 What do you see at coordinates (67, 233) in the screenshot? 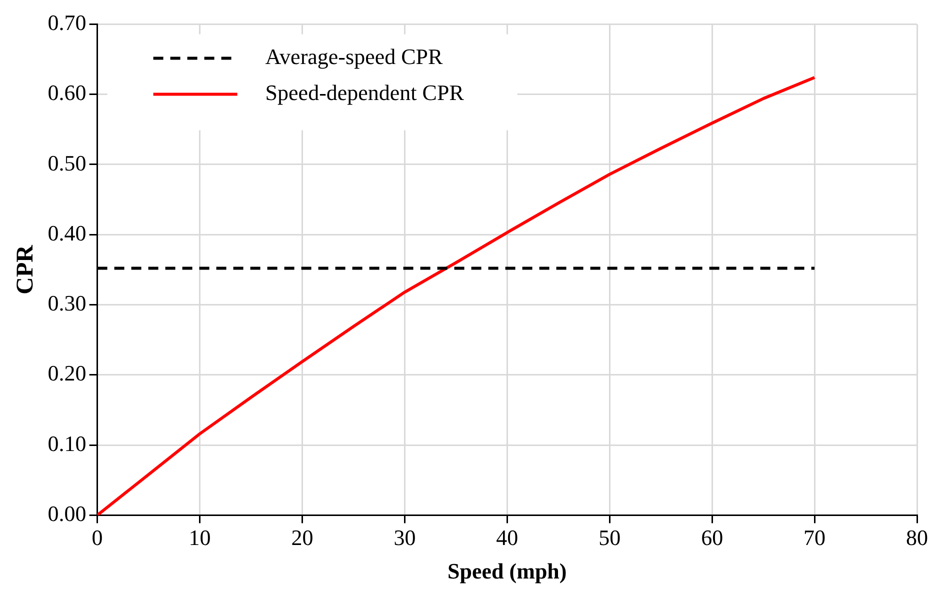
I see `y-tick-label: 0.40` at bounding box center [67, 233].